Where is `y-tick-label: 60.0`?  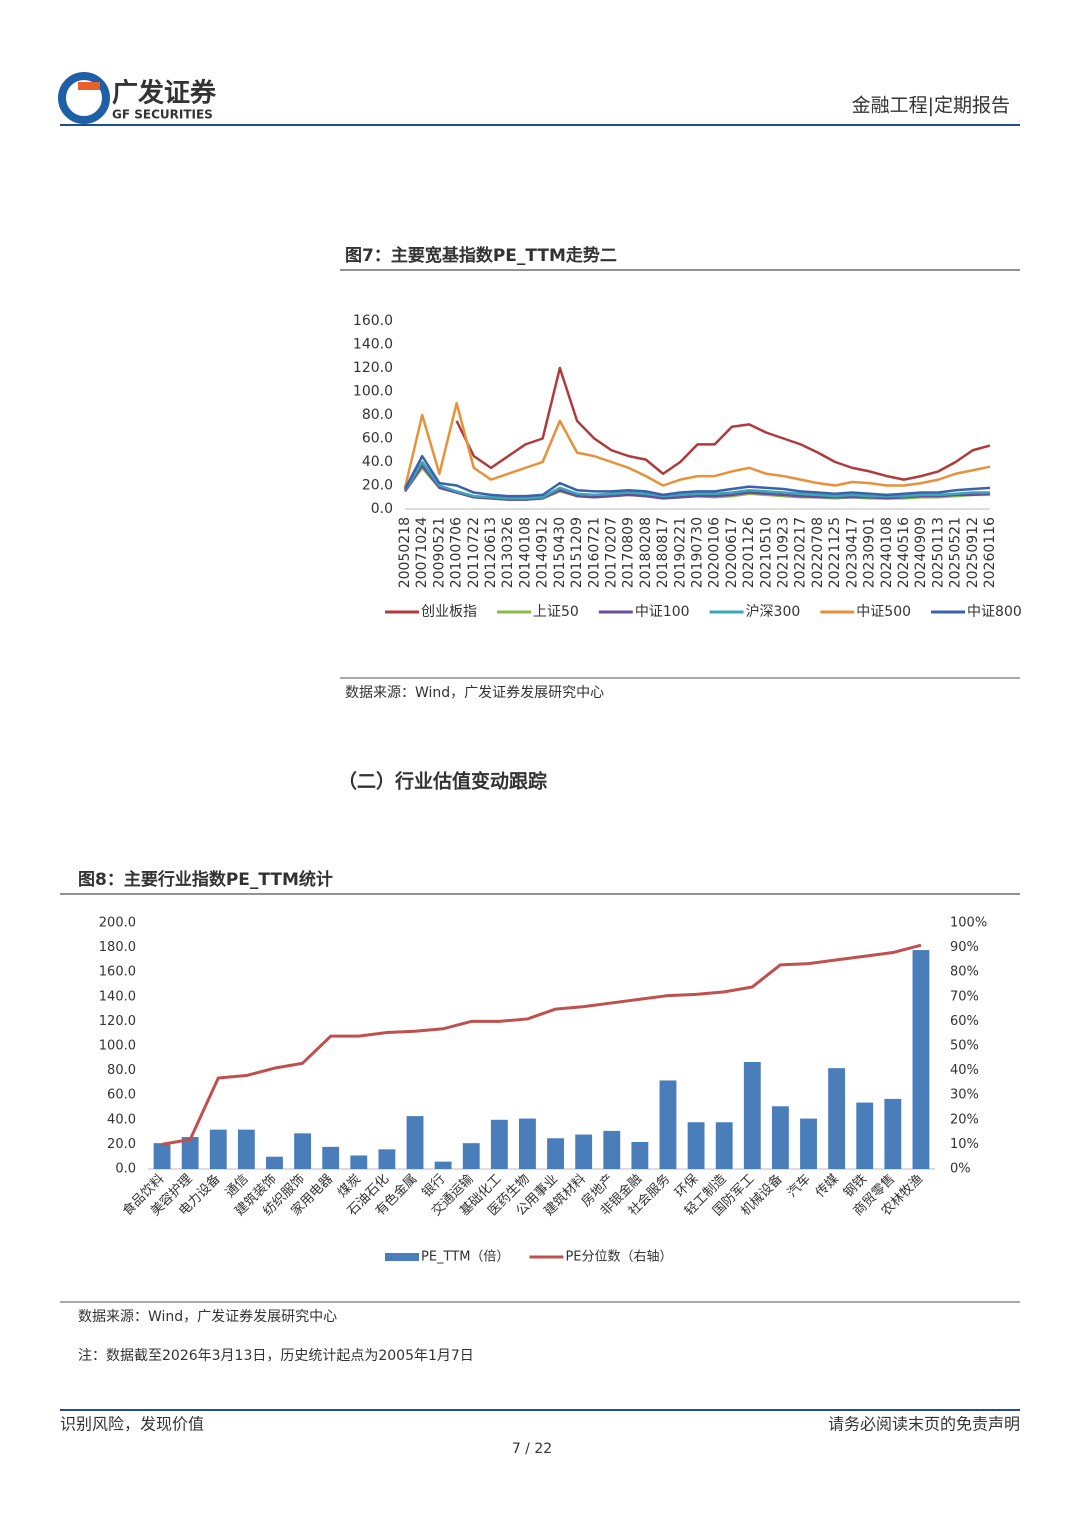
y-tick-label: 60.0 is located at coordinates (377, 439).